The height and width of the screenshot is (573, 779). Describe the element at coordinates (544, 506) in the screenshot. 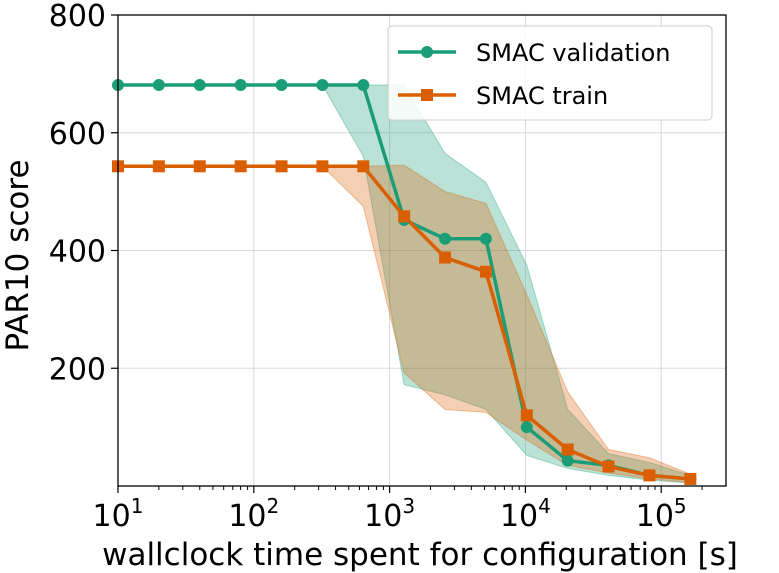

I see `x-tick-exponent: 4` at that location.